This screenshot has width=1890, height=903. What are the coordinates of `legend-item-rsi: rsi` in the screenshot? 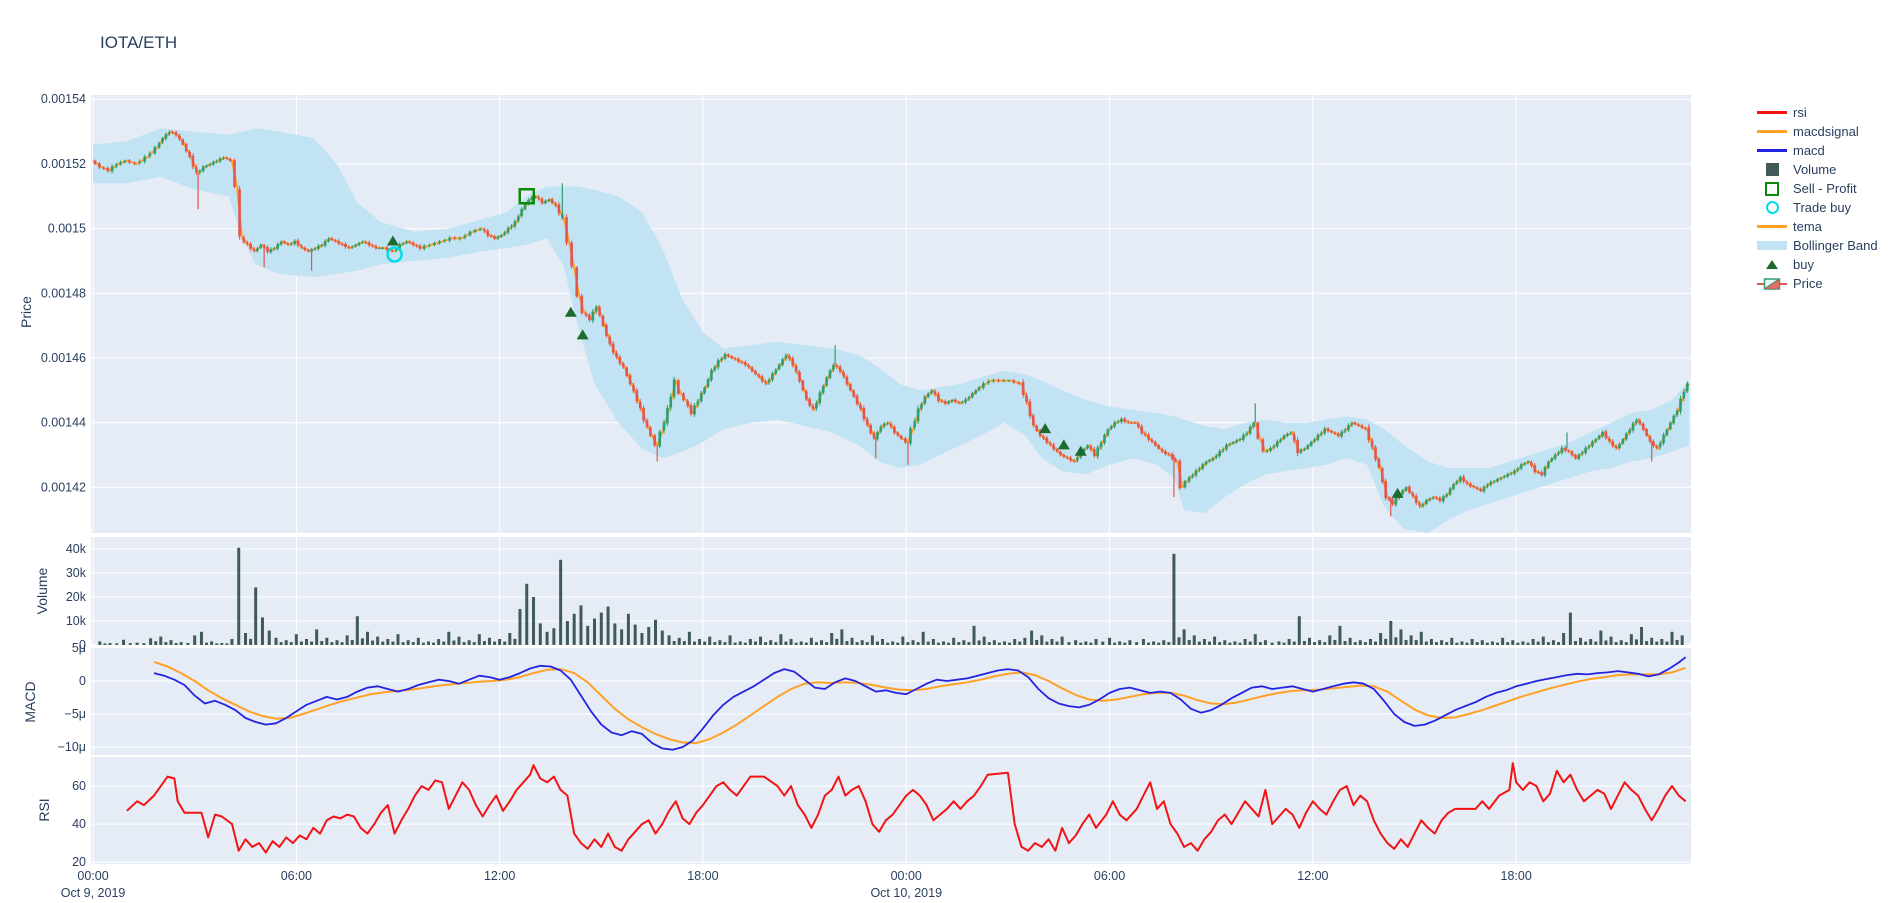 It's located at (1817, 112).